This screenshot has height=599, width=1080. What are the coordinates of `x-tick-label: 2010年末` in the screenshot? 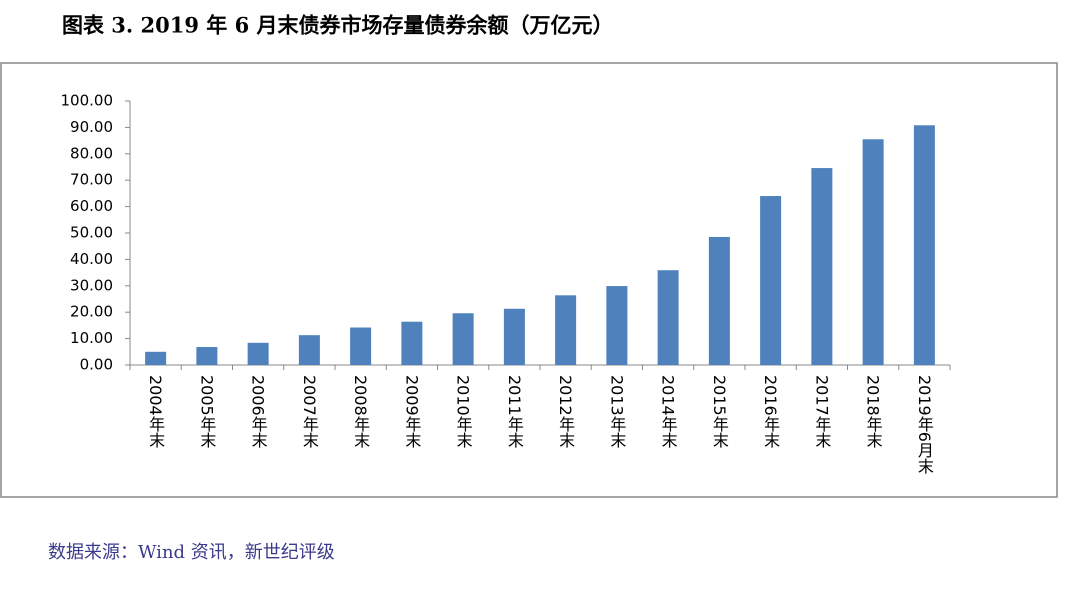 It's located at (463, 411).